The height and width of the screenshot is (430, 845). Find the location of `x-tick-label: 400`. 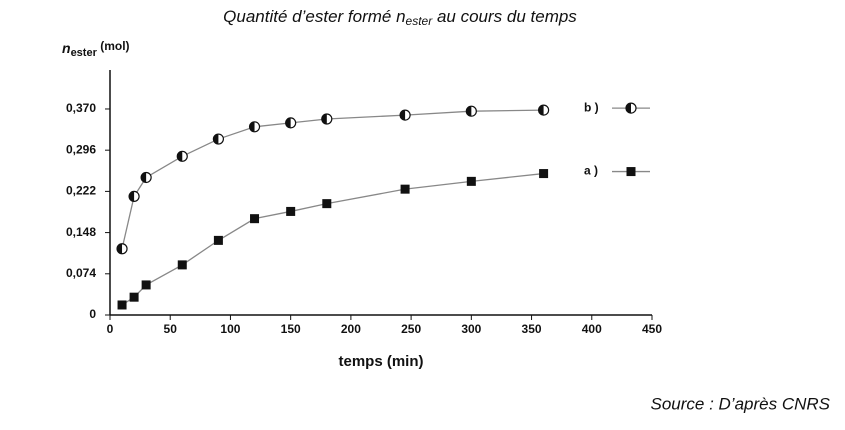

x-tick-label: 400 is located at coordinates (592, 329).